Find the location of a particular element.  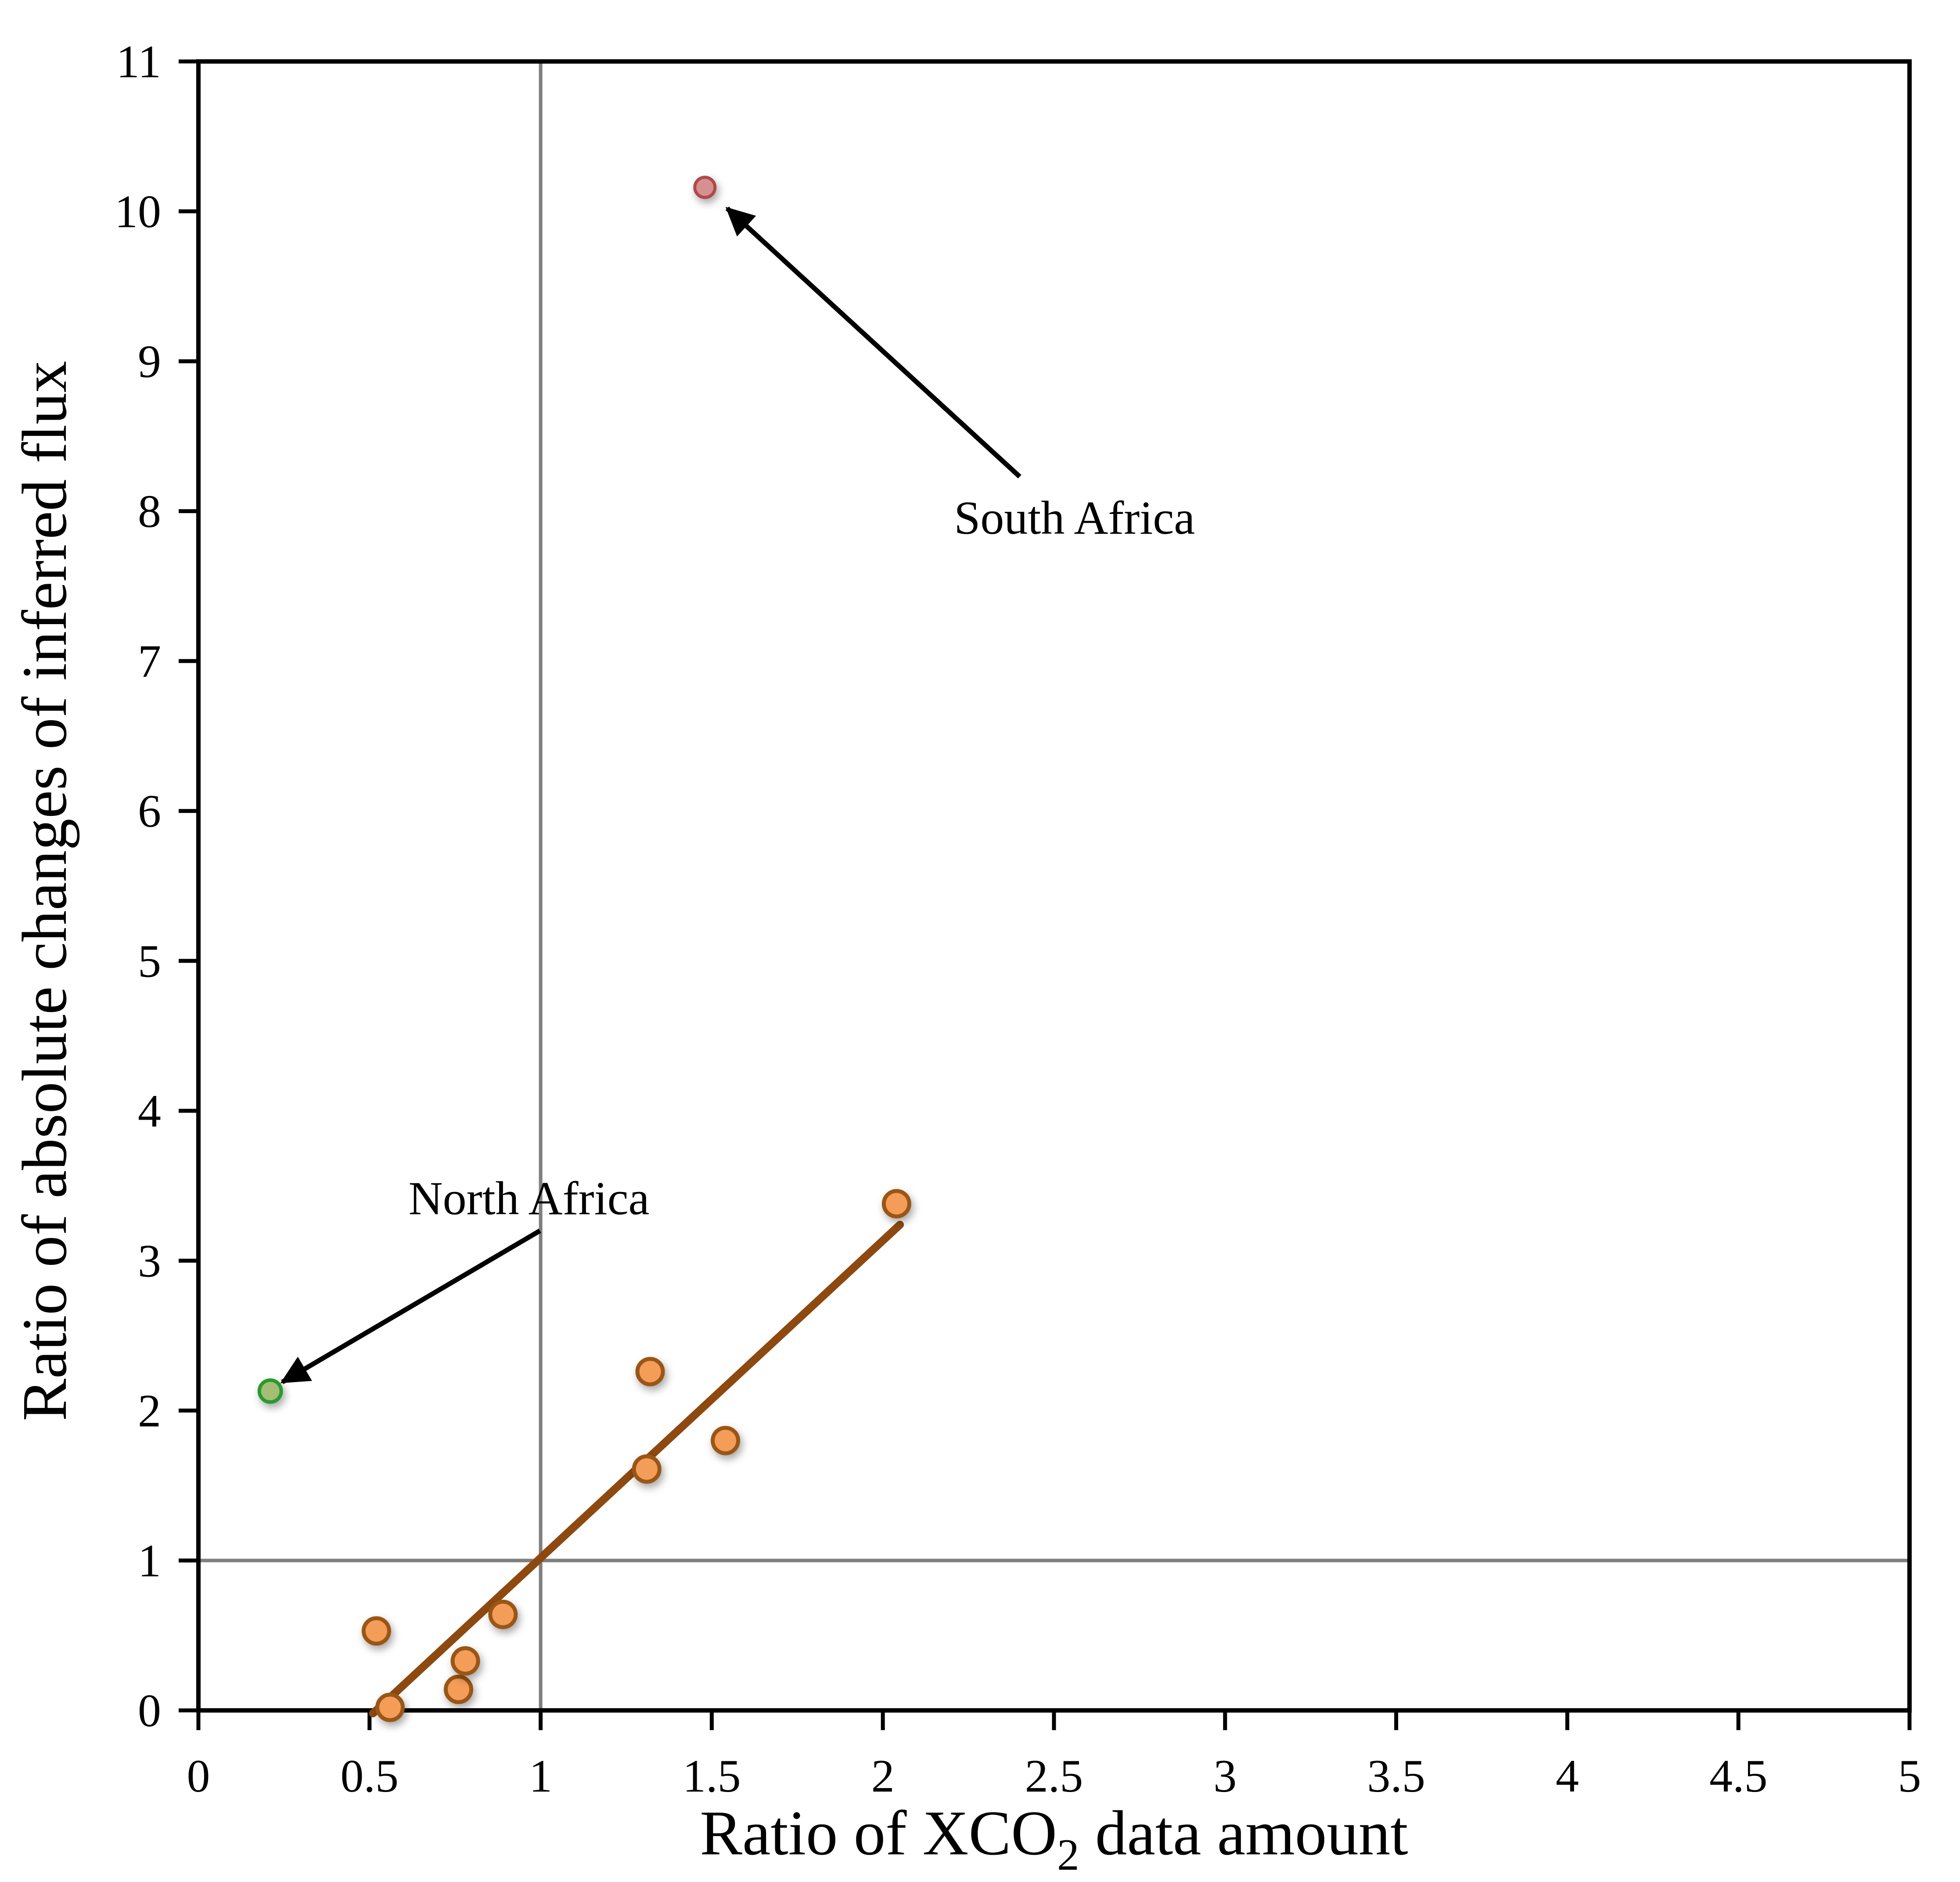

x-axis-ticks: 0 0.5 1 1.5 2 2.5 3 3.5 4 4.5 5 is located at coordinates (1054, 1756).